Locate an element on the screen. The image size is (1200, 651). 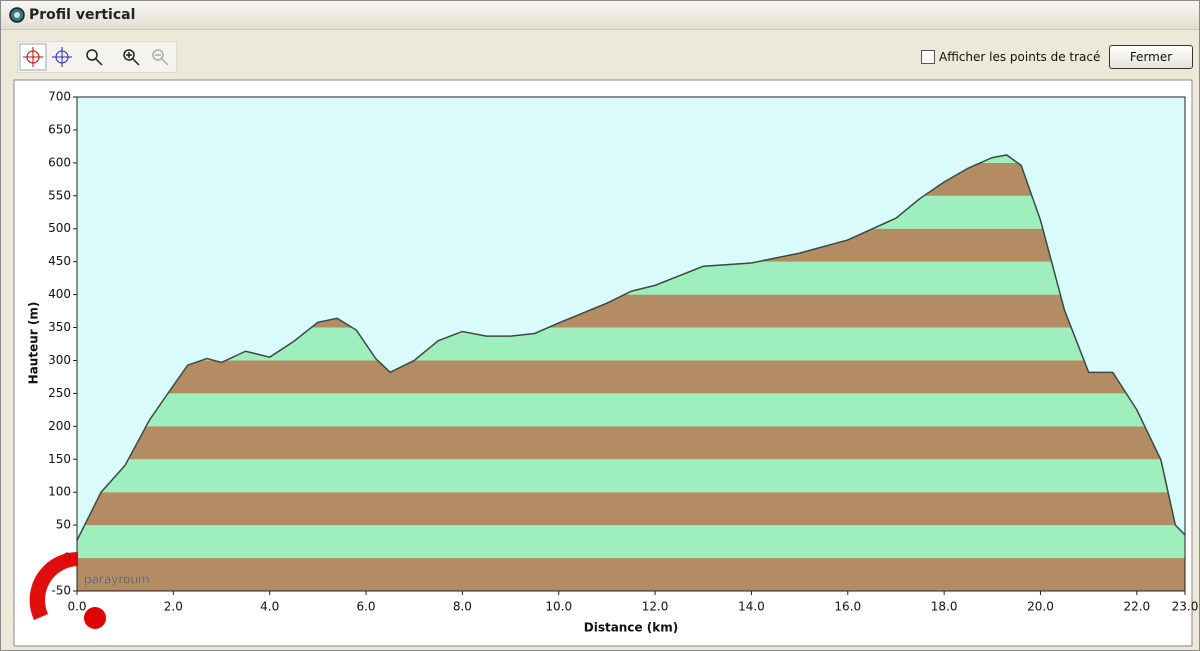
y-tick-label: 550 is located at coordinates (59, 195).